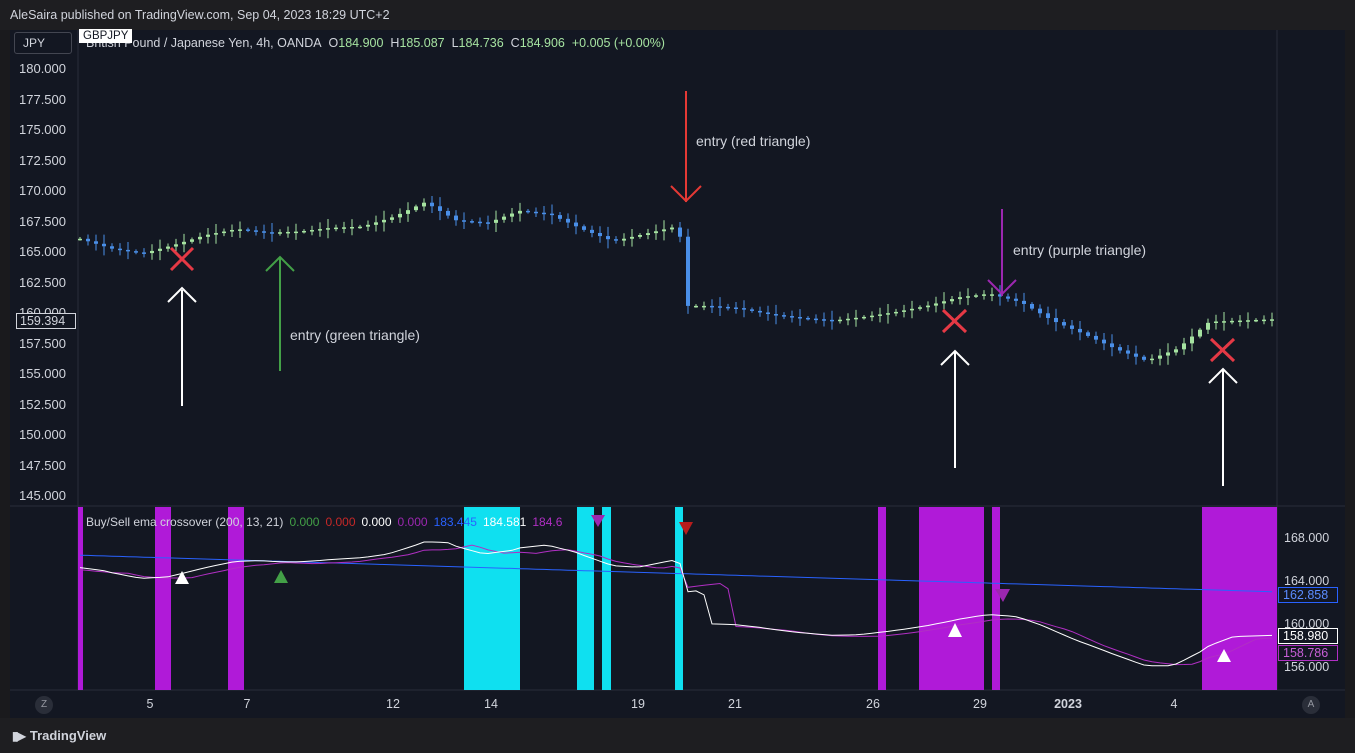 This screenshot has height=753, width=1355. I want to click on green-arrow, so click(280, 313).